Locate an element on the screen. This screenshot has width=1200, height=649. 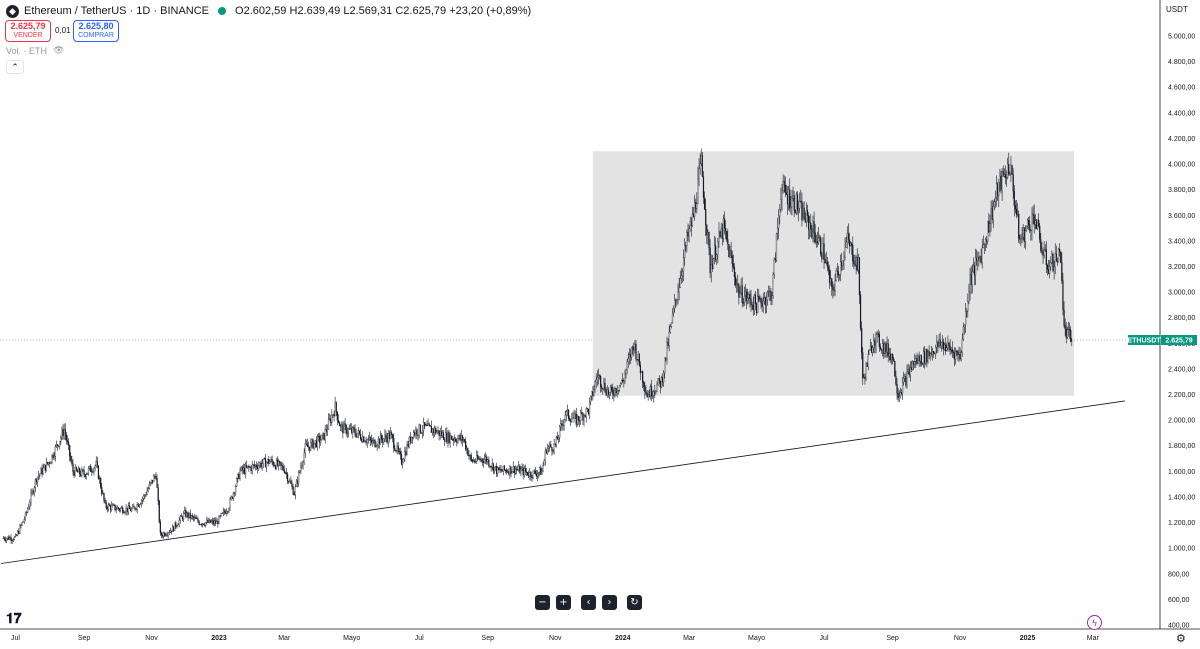
time-tick-label: Nov is located at coordinates (555, 638).